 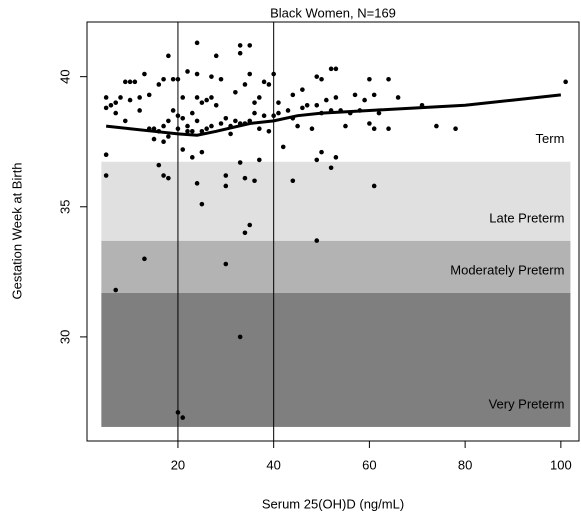 I want to click on x-tick-label: 80, so click(x=465, y=464).